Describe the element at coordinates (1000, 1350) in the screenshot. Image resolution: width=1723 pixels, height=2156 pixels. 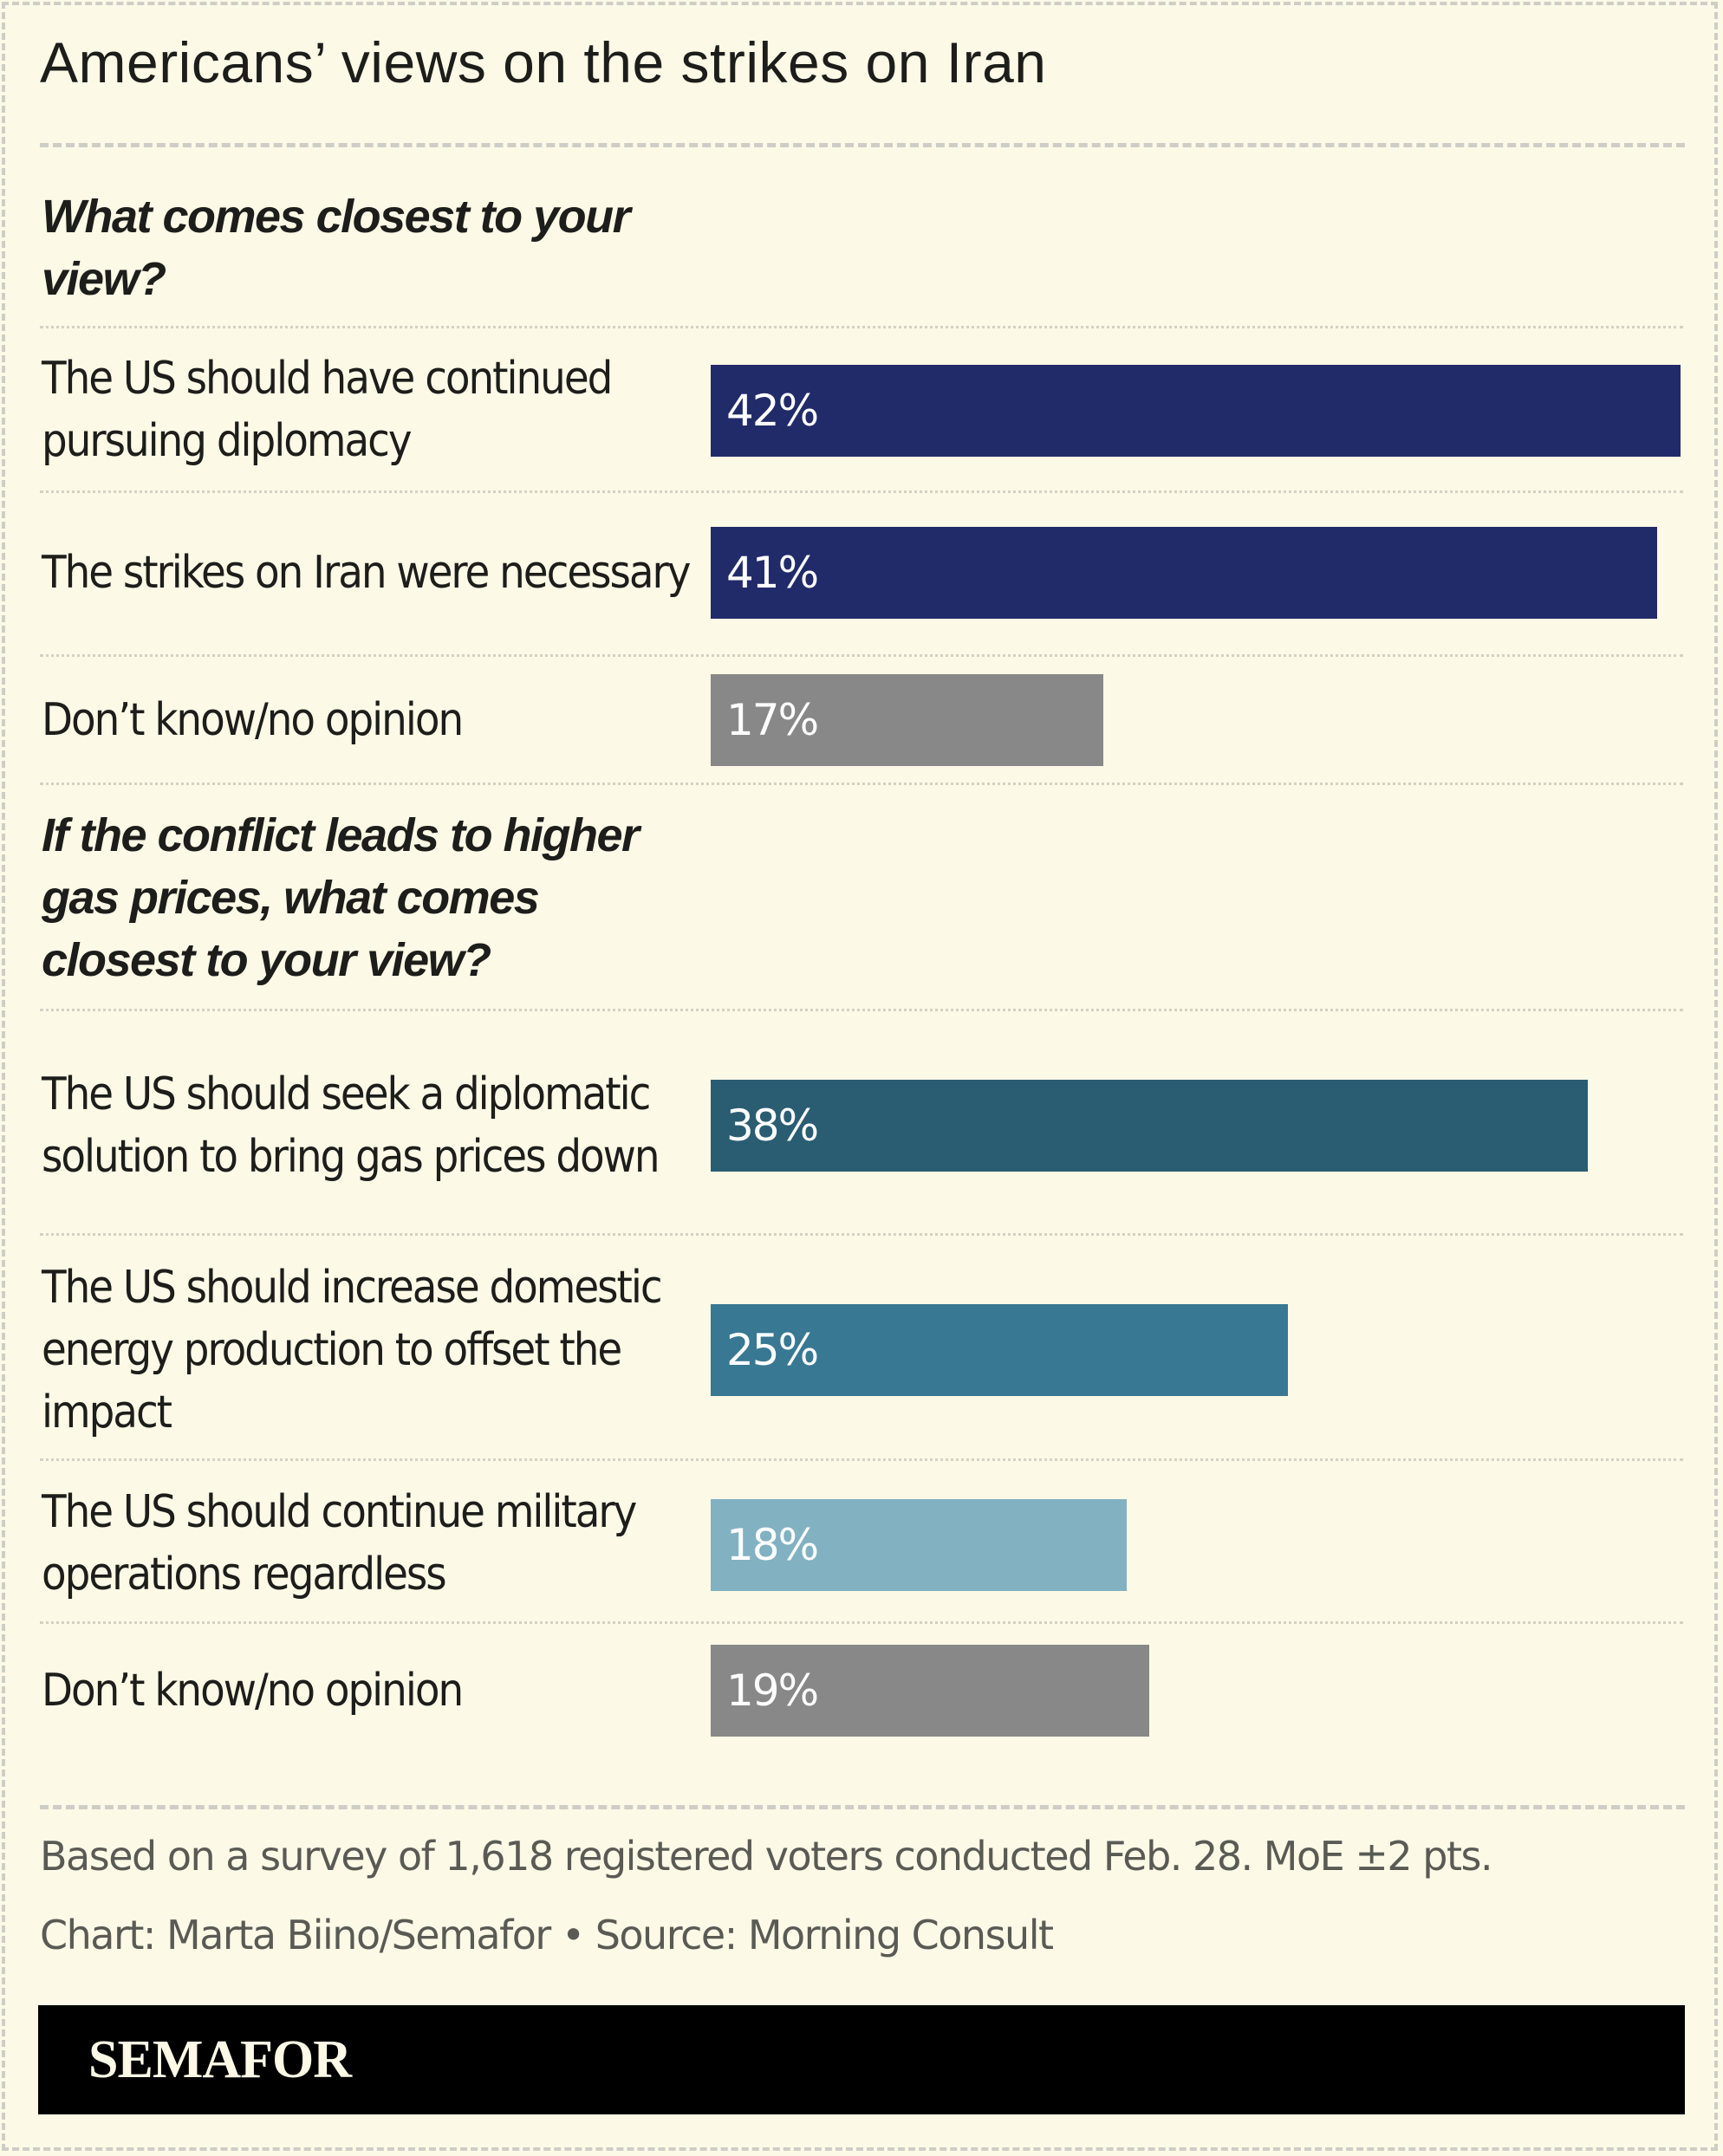
I see `bar: 25%` at that location.